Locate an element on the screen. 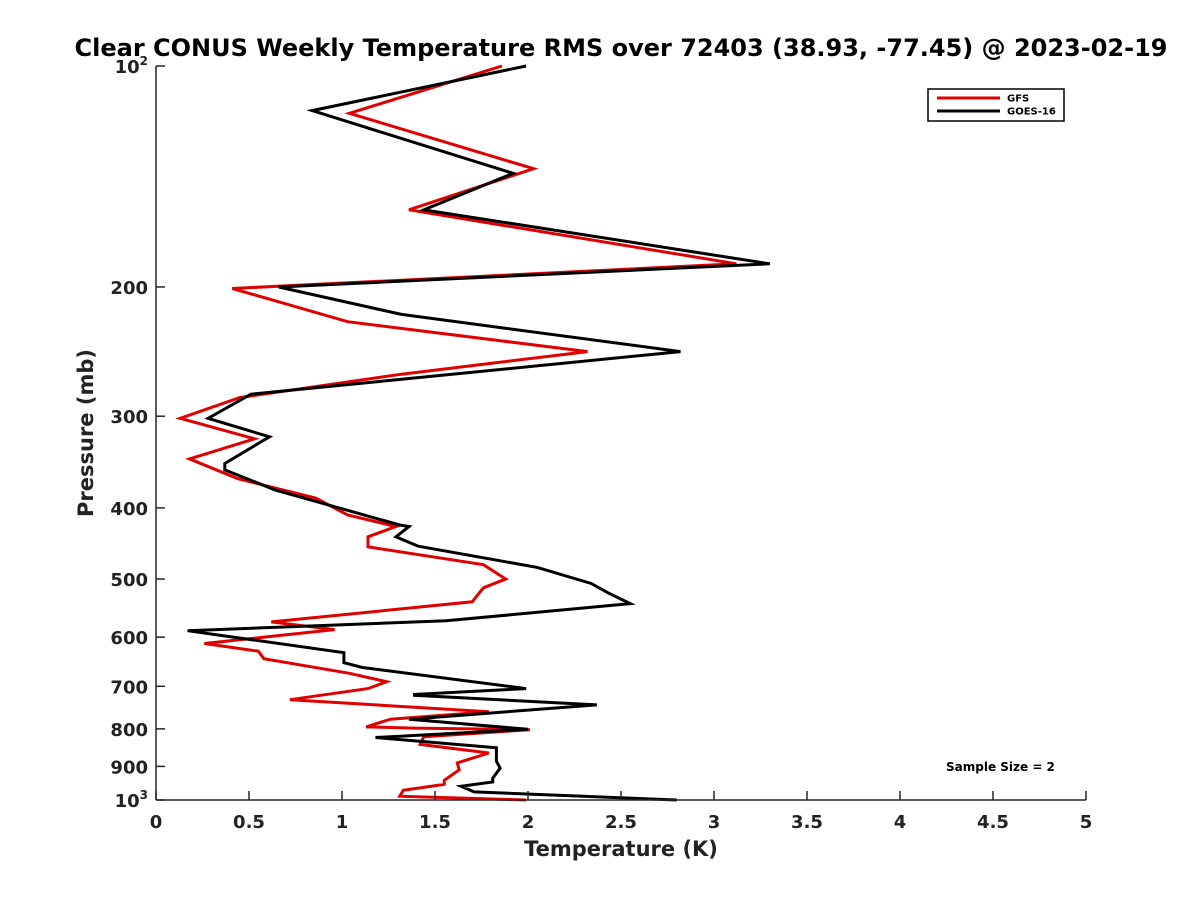 This screenshot has height=900, width=1200. x-tick-label: 4 is located at coordinates (900, 822).